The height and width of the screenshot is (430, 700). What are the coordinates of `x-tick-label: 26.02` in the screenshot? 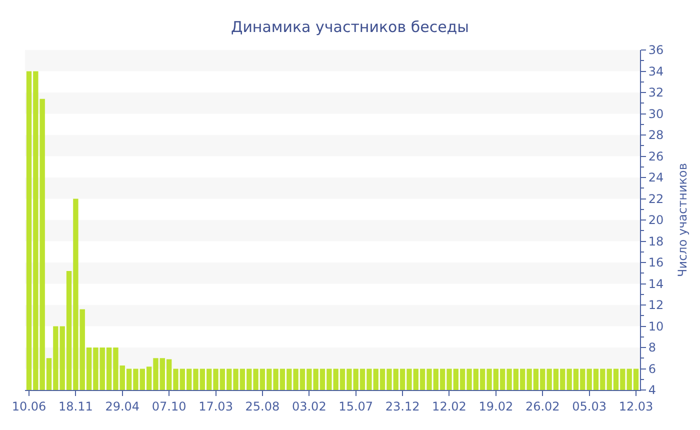 It's located at (542, 406).